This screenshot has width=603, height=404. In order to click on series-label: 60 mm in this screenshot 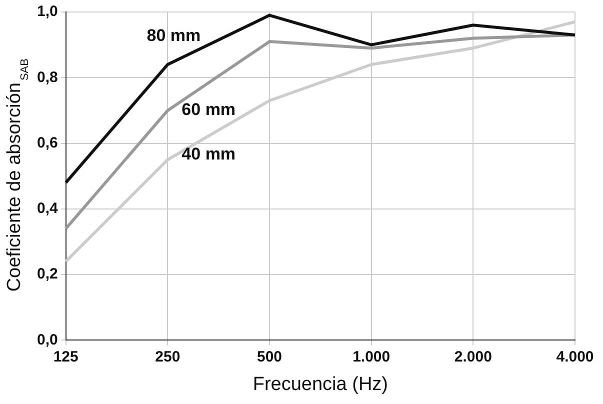, I will do `click(209, 110)`.